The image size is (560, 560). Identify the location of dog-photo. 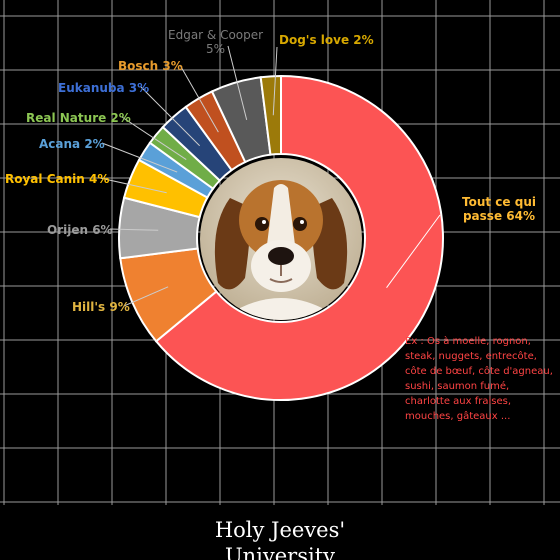
(281, 239).